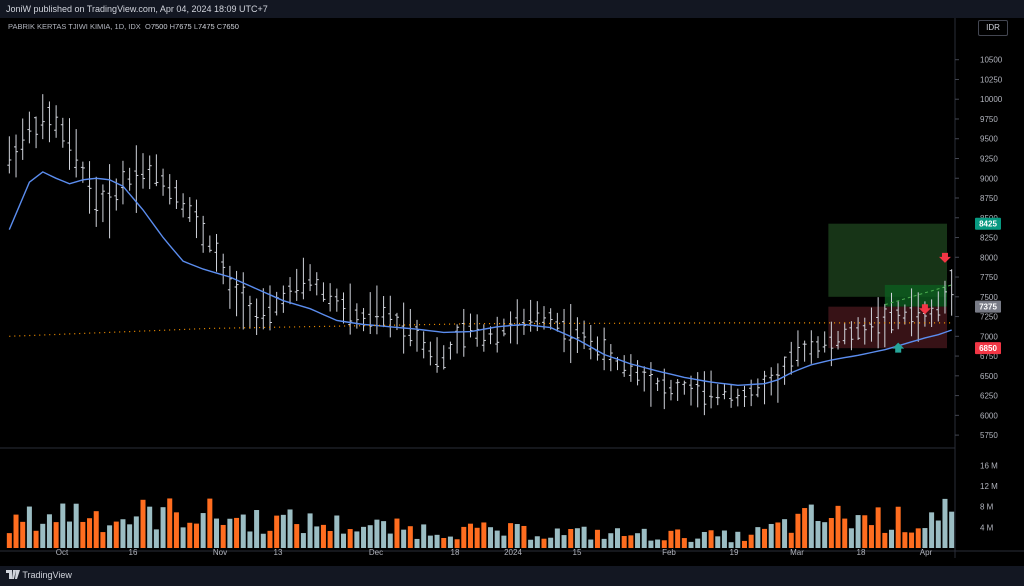  Describe the element at coordinates (887, 260) in the screenshot. I see `target-zone` at that location.